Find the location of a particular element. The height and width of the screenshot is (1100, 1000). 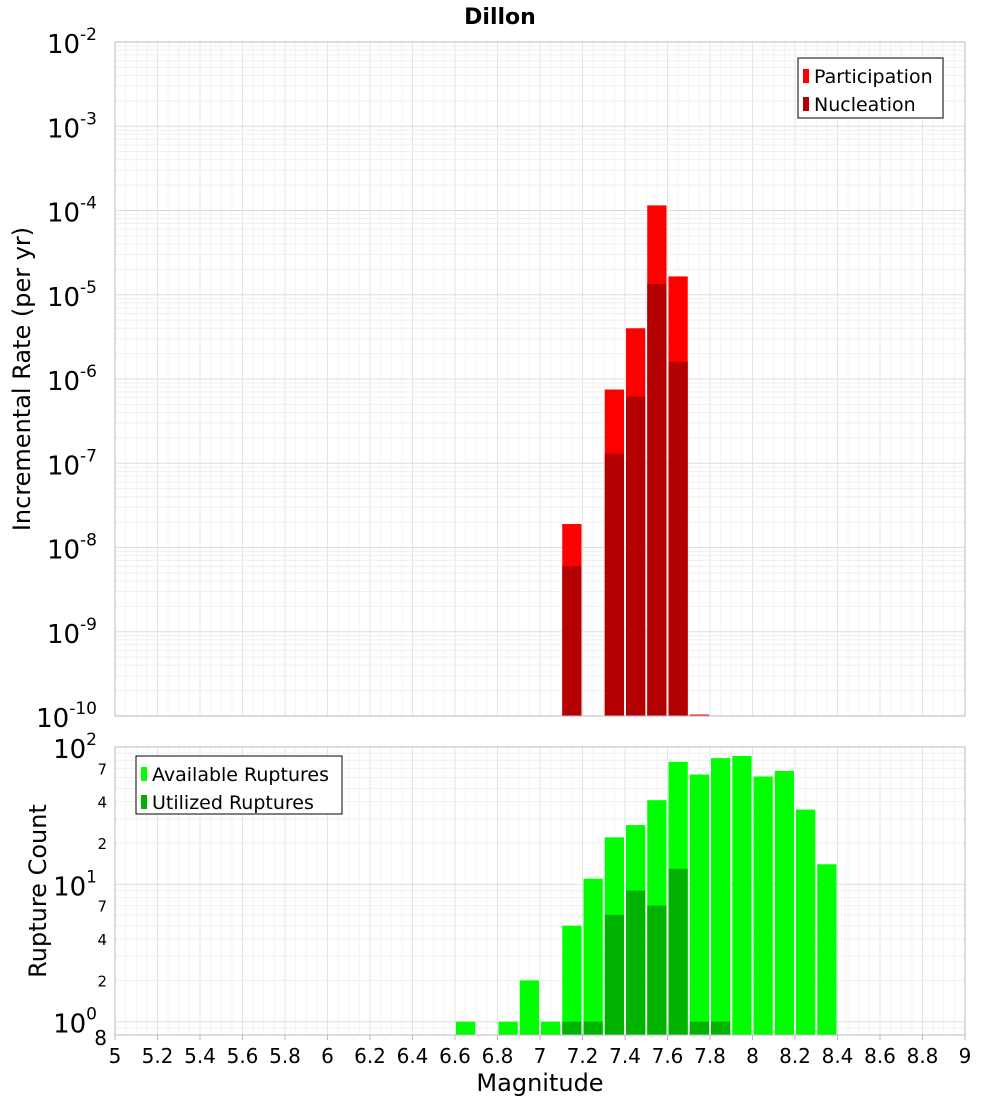

y-tick-label: 10⁻⁸ is located at coordinates (72, 548).